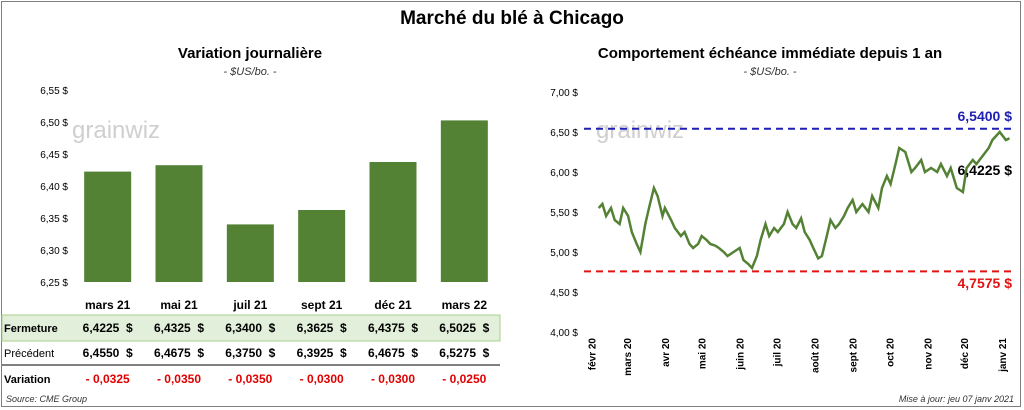 The width and height of the screenshot is (1024, 410). I want to click on category-label: mars 22, so click(465, 305).